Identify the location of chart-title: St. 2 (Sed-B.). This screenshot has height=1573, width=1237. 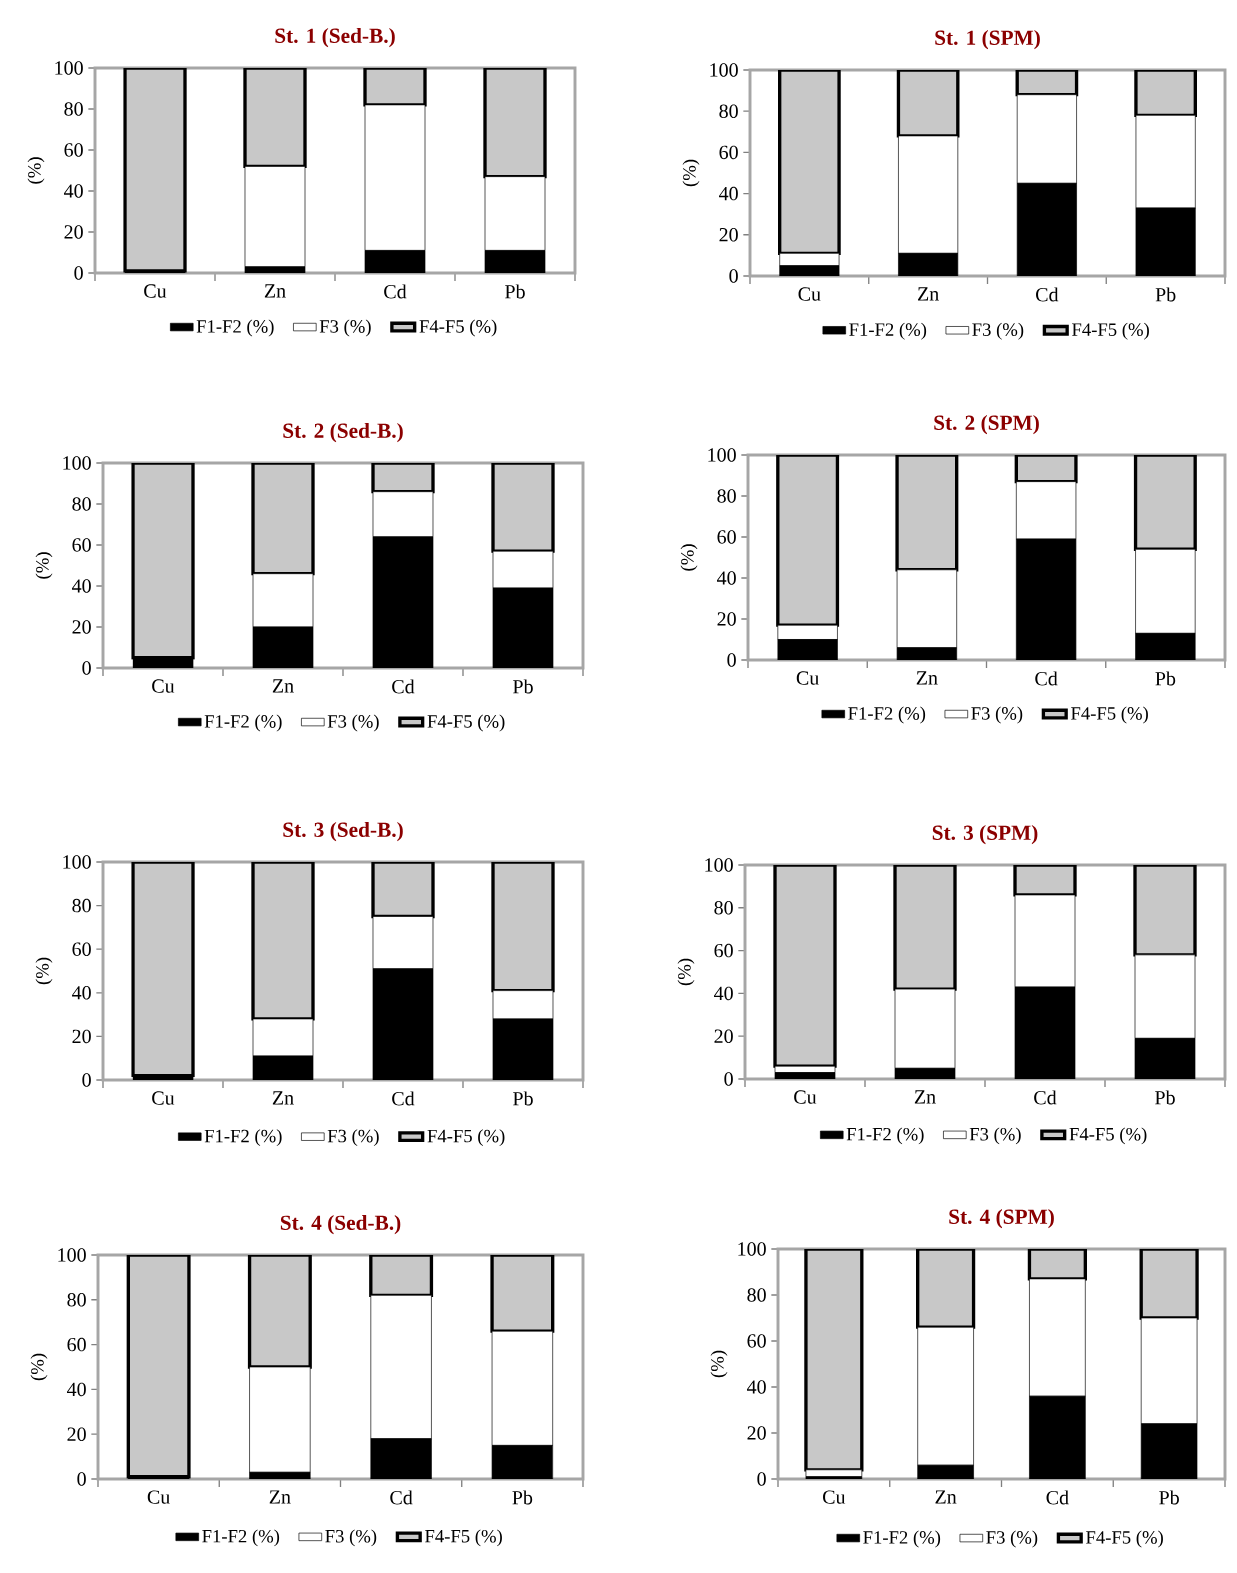
(343, 432).